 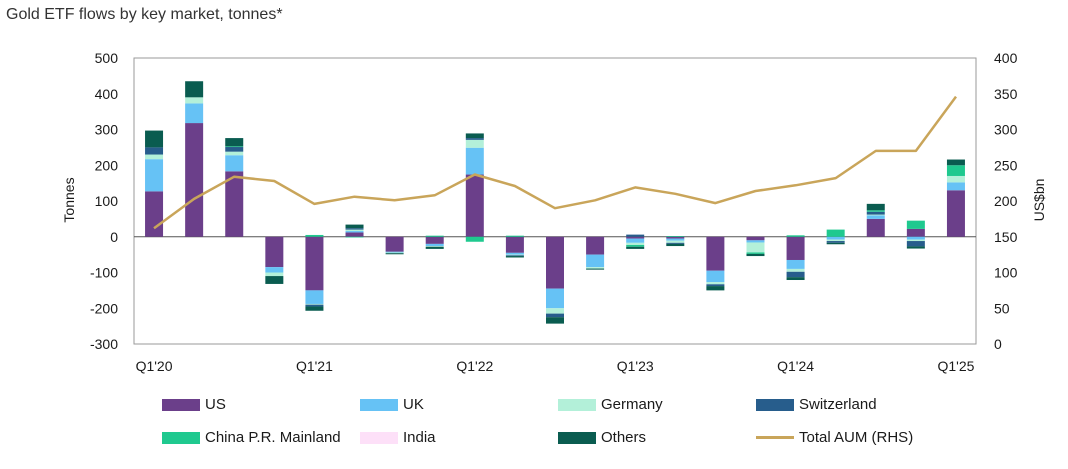 I want to click on y-tick-label: 500, so click(x=107, y=58).